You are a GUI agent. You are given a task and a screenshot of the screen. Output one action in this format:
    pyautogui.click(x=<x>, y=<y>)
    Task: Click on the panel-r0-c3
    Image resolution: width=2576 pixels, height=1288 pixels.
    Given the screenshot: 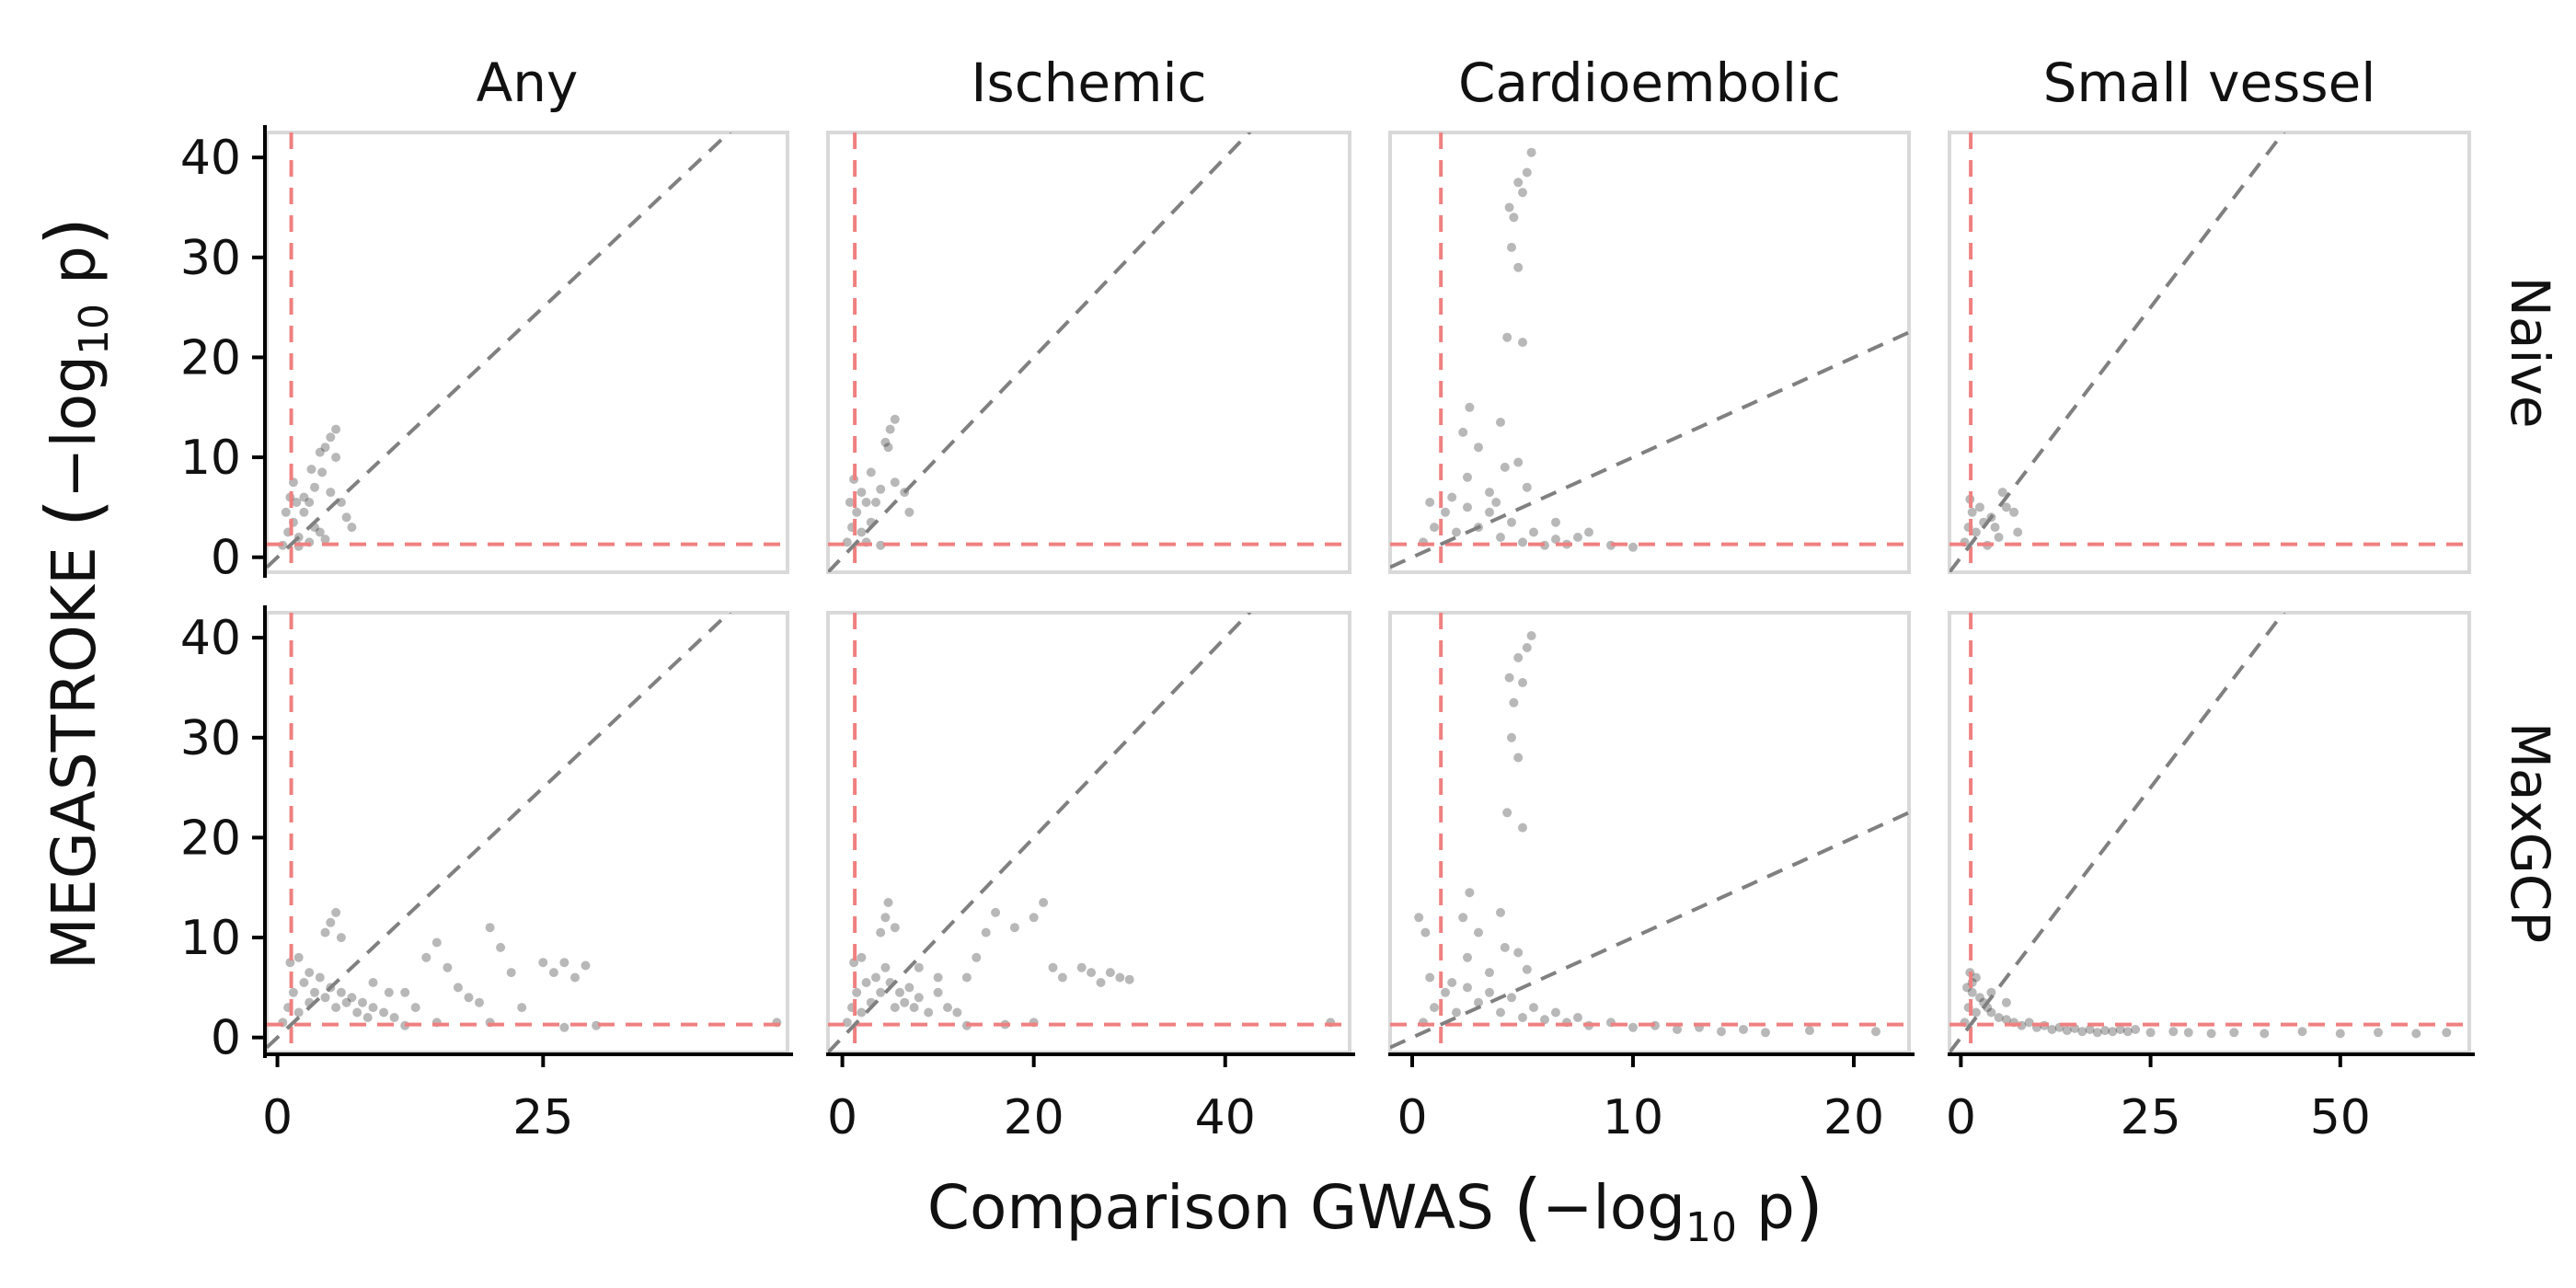 What is the action you would take?
    pyautogui.click(x=2209, y=352)
    